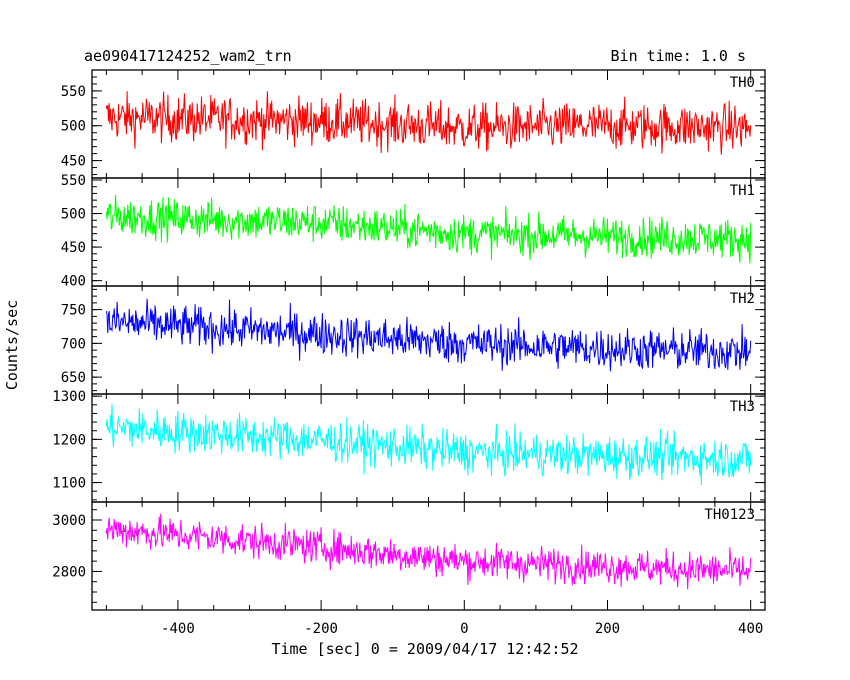 The width and height of the screenshot is (850, 680). I want to click on y-tick-label: 2800, so click(69, 572).